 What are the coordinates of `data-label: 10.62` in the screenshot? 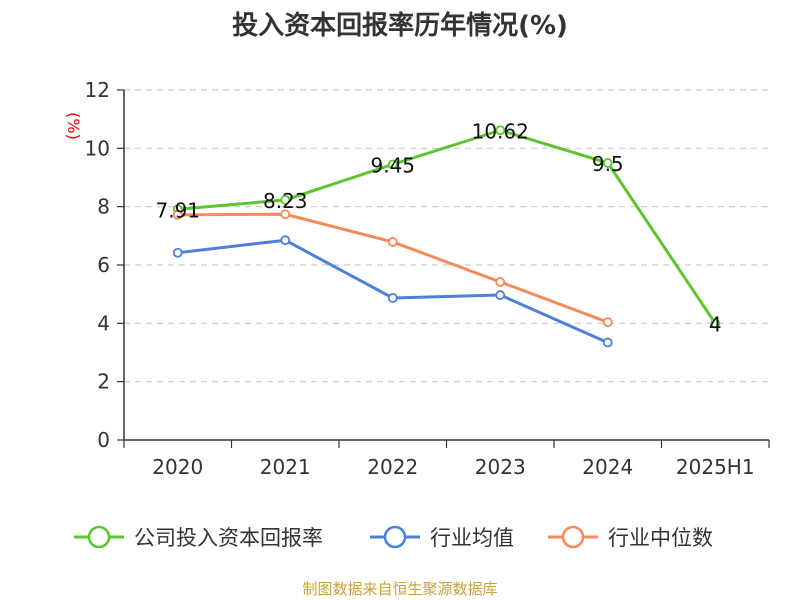 It's located at (500, 131).